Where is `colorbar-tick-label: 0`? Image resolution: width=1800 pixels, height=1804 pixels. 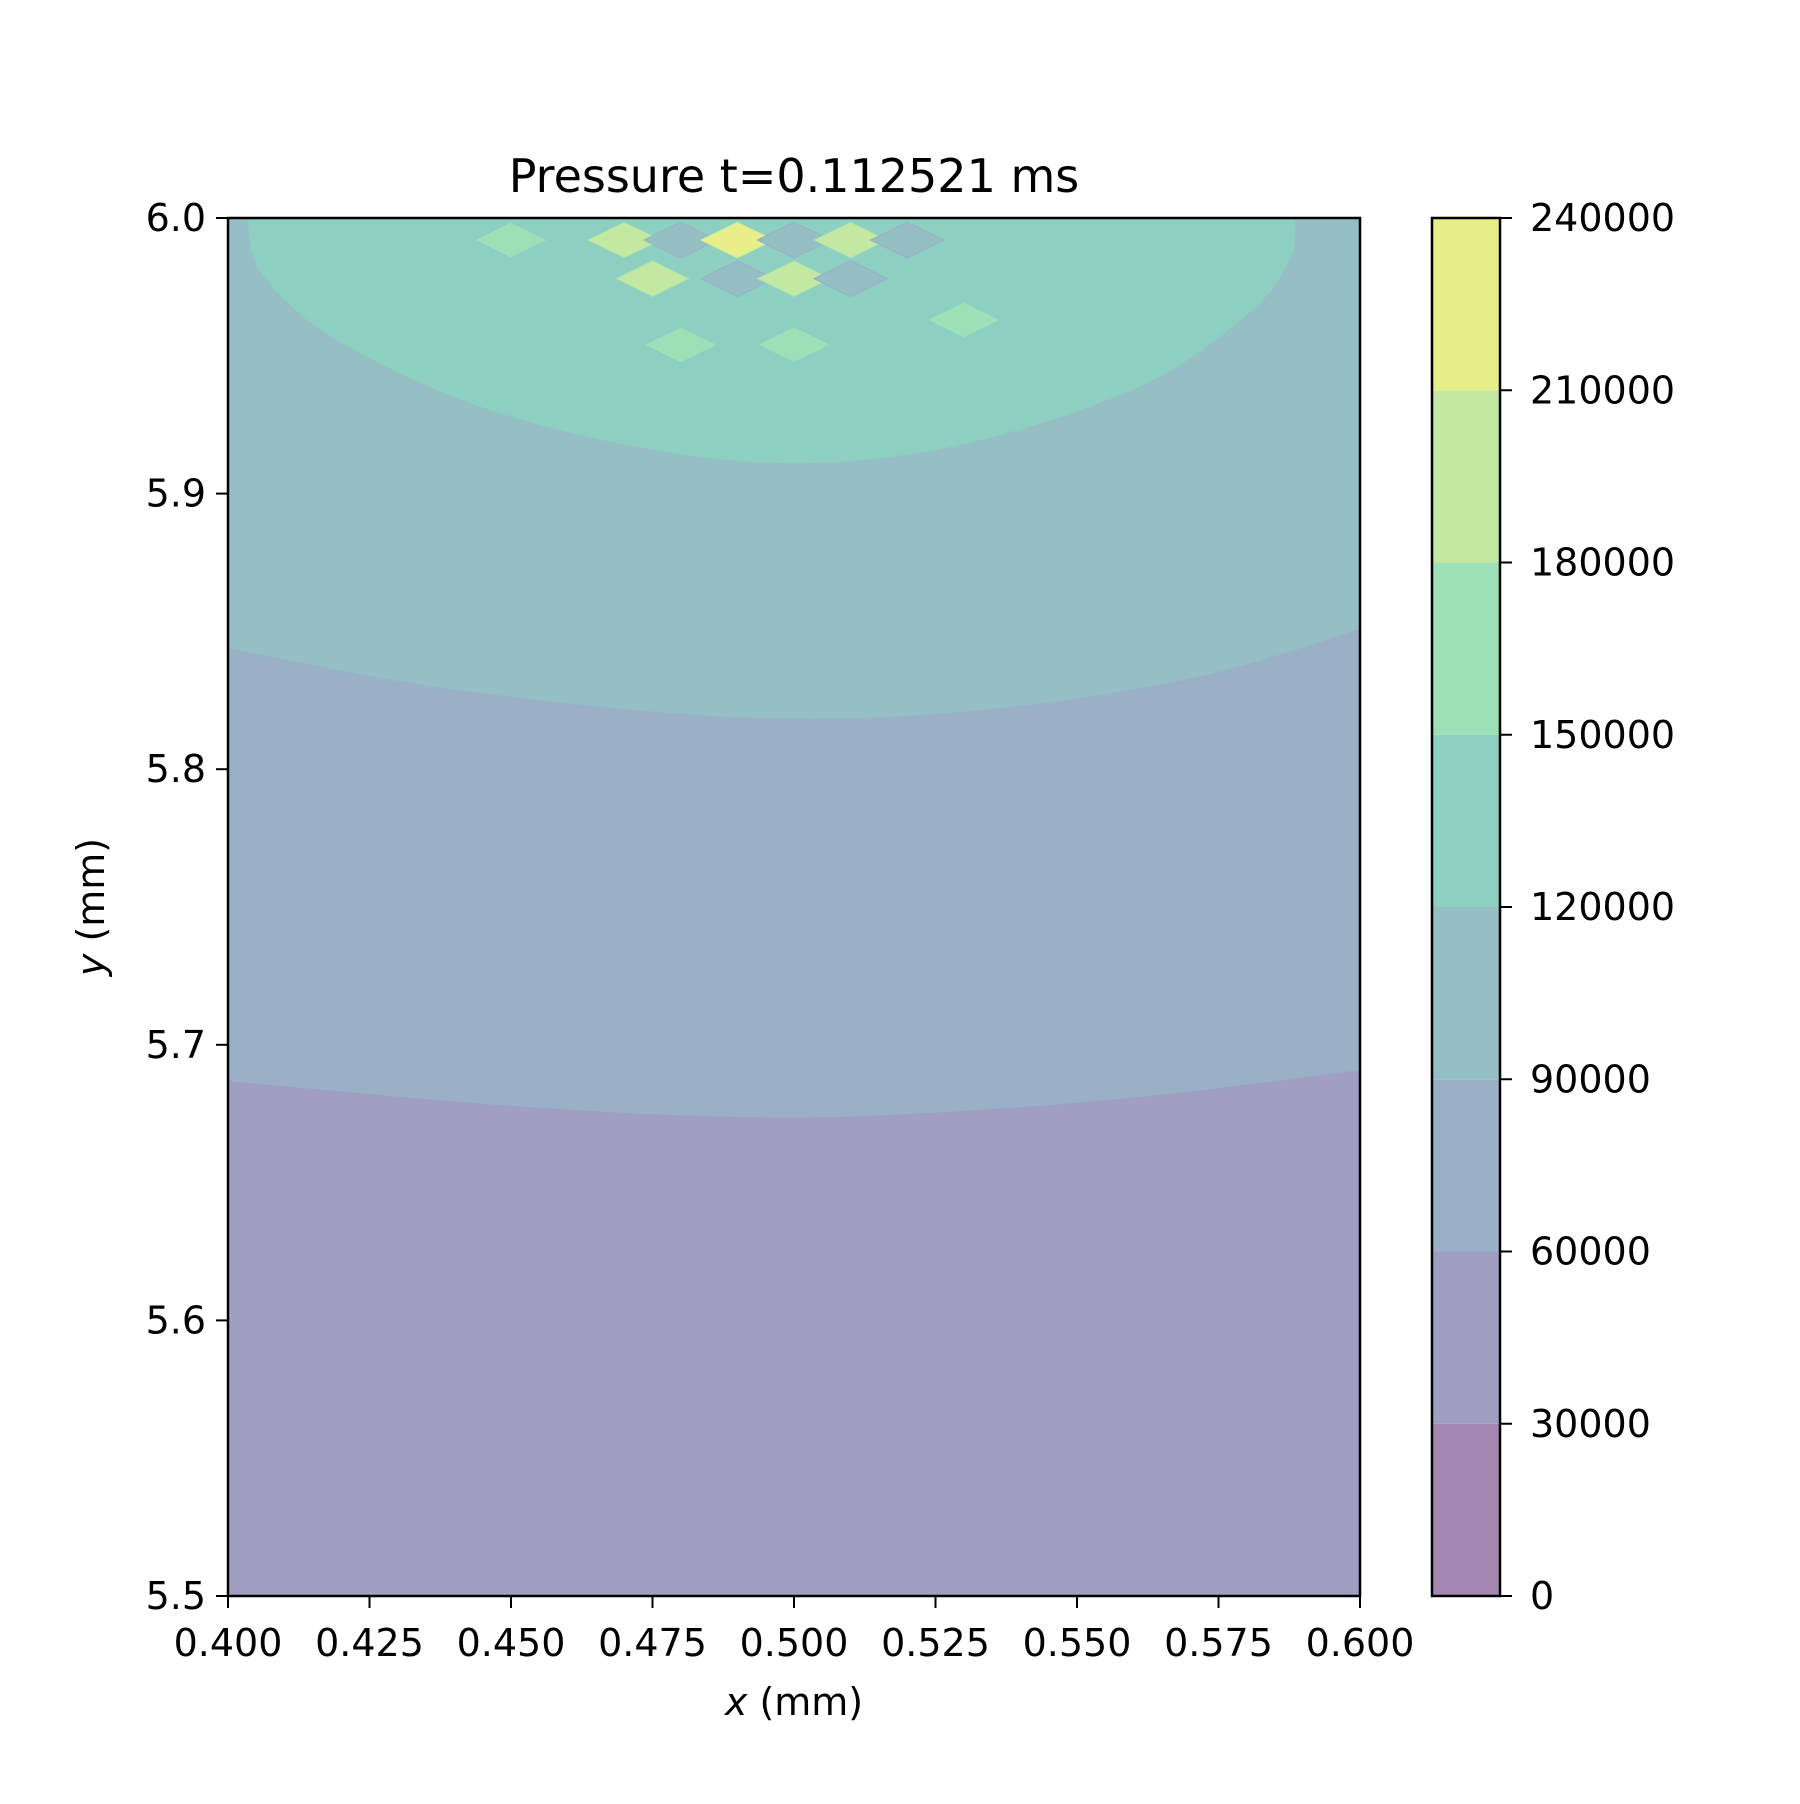 colorbar-tick-label: 0 is located at coordinates (1542, 1596).